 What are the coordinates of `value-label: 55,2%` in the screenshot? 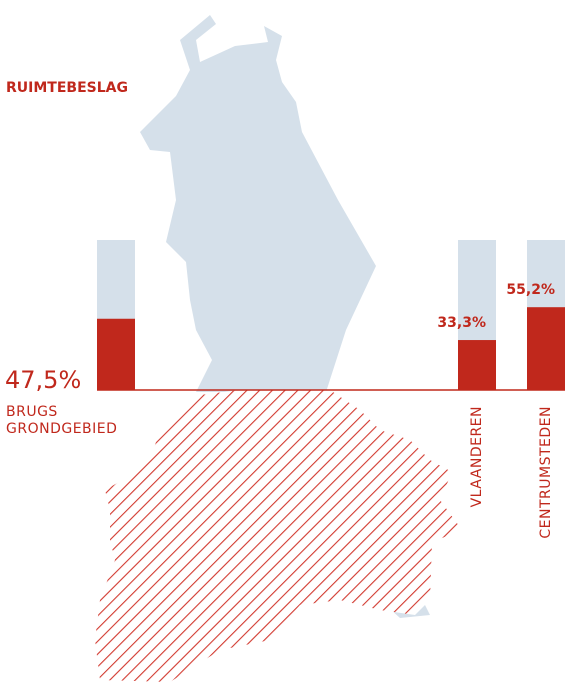 It's located at (530, 290).